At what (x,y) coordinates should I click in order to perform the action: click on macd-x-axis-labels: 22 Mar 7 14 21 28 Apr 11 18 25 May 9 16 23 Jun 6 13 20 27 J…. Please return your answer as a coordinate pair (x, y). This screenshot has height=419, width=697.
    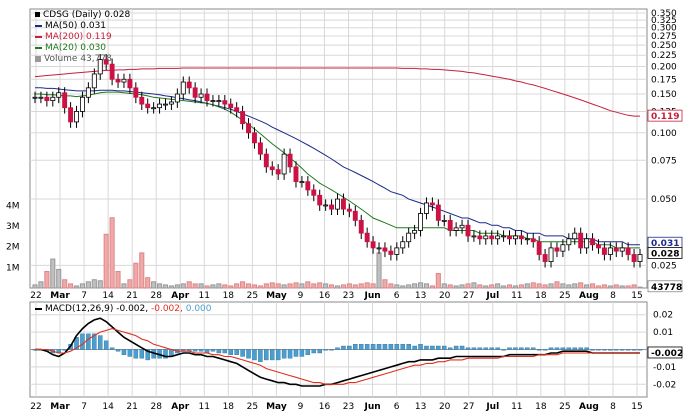
    Looking at the image, I should click on (336, 407).